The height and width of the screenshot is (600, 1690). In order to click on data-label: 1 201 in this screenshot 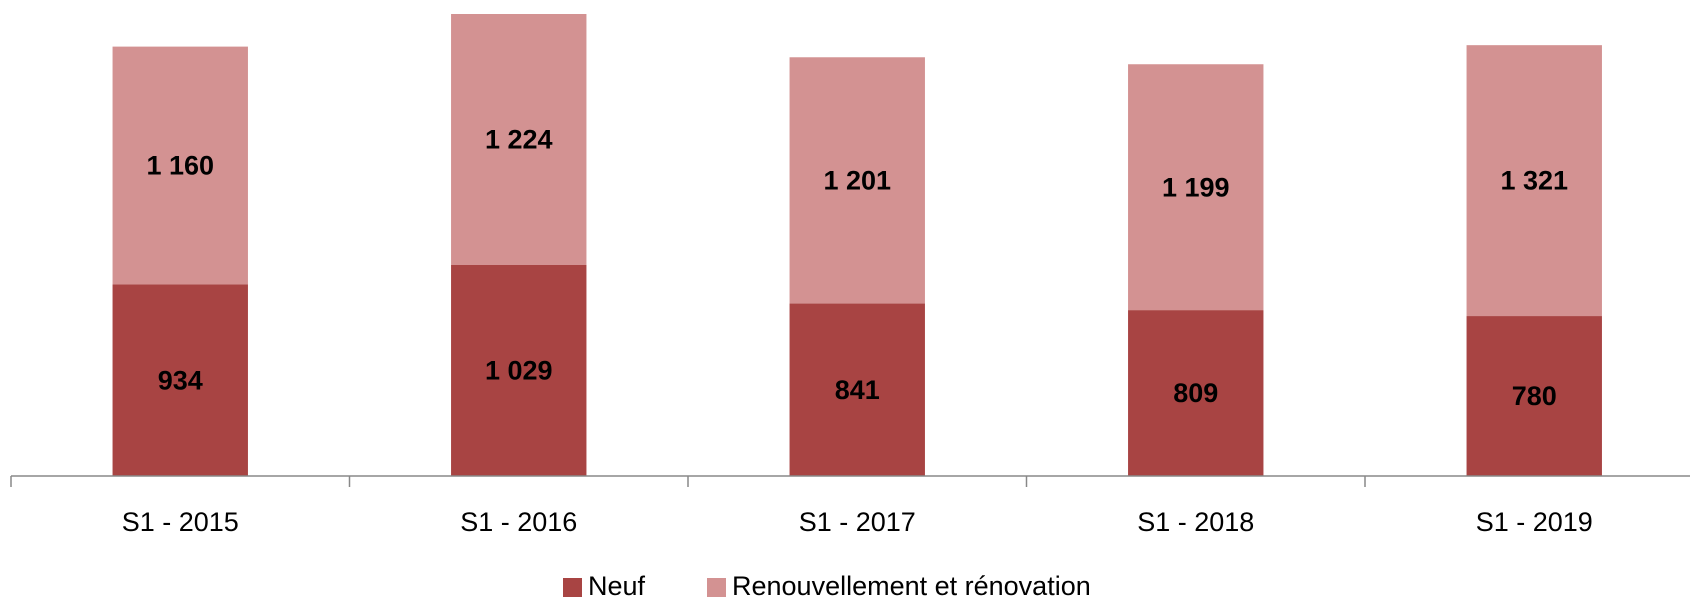, I will do `click(857, 181)`.